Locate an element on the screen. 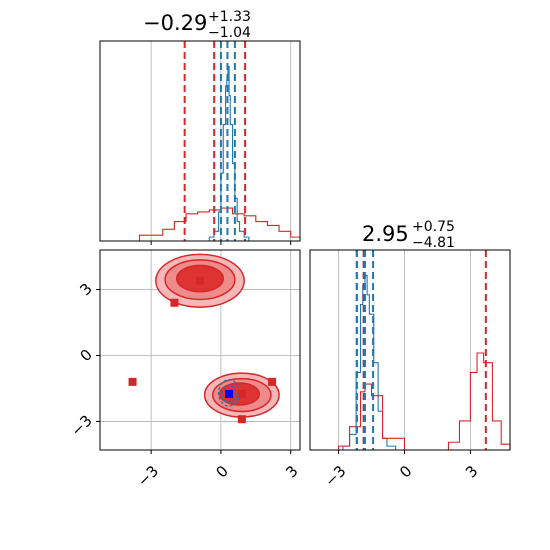  bottom-left-markers is located at coordinates (202, 350).